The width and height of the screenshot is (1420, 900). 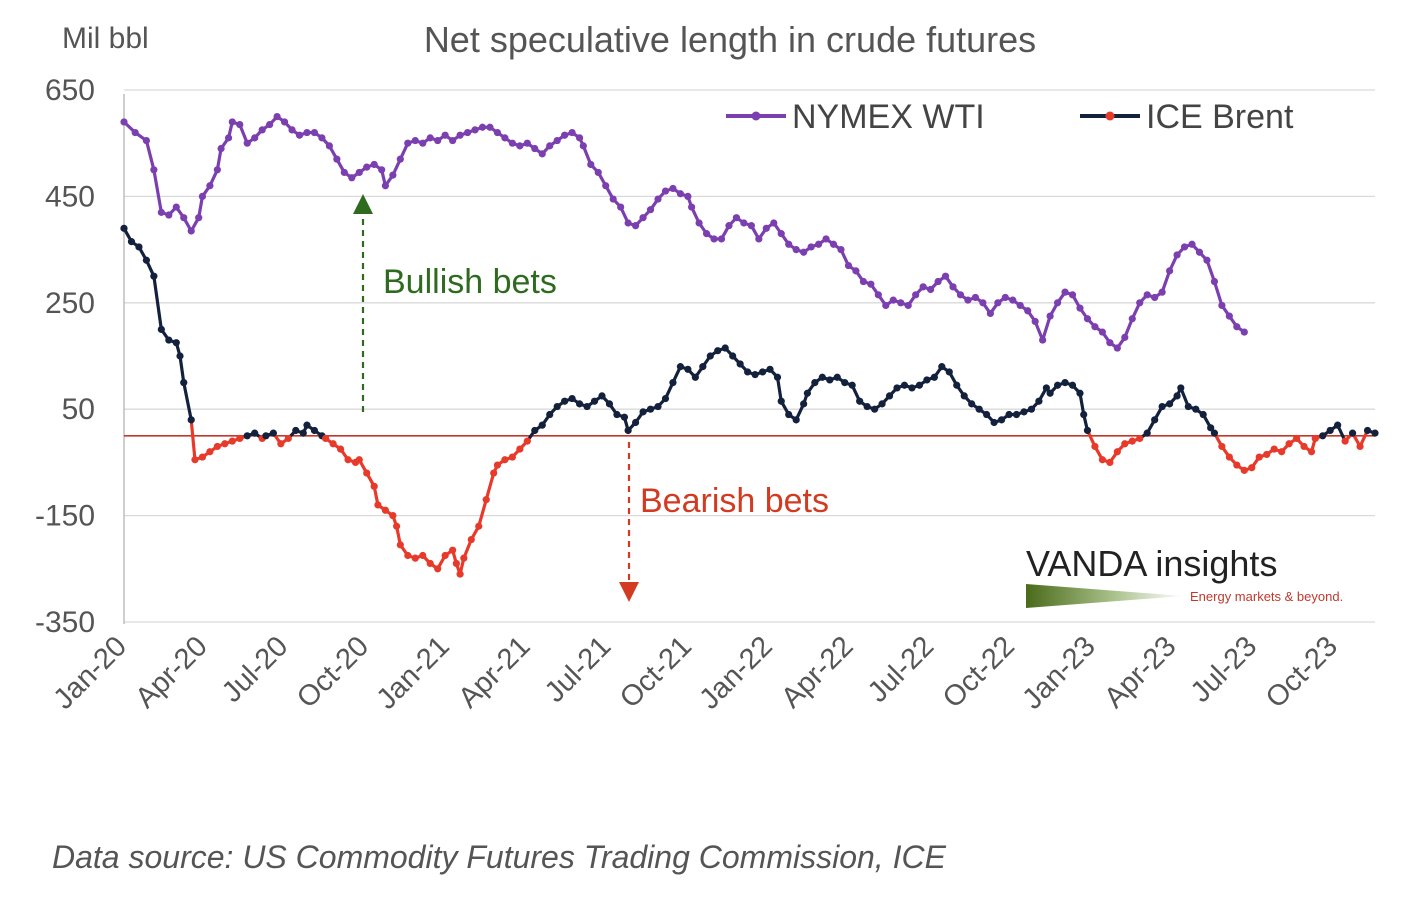 What do you see at coordinates (629, 592) in the screenshot?
I see `bearish-arrow-head` at bounding box center [629, 592].